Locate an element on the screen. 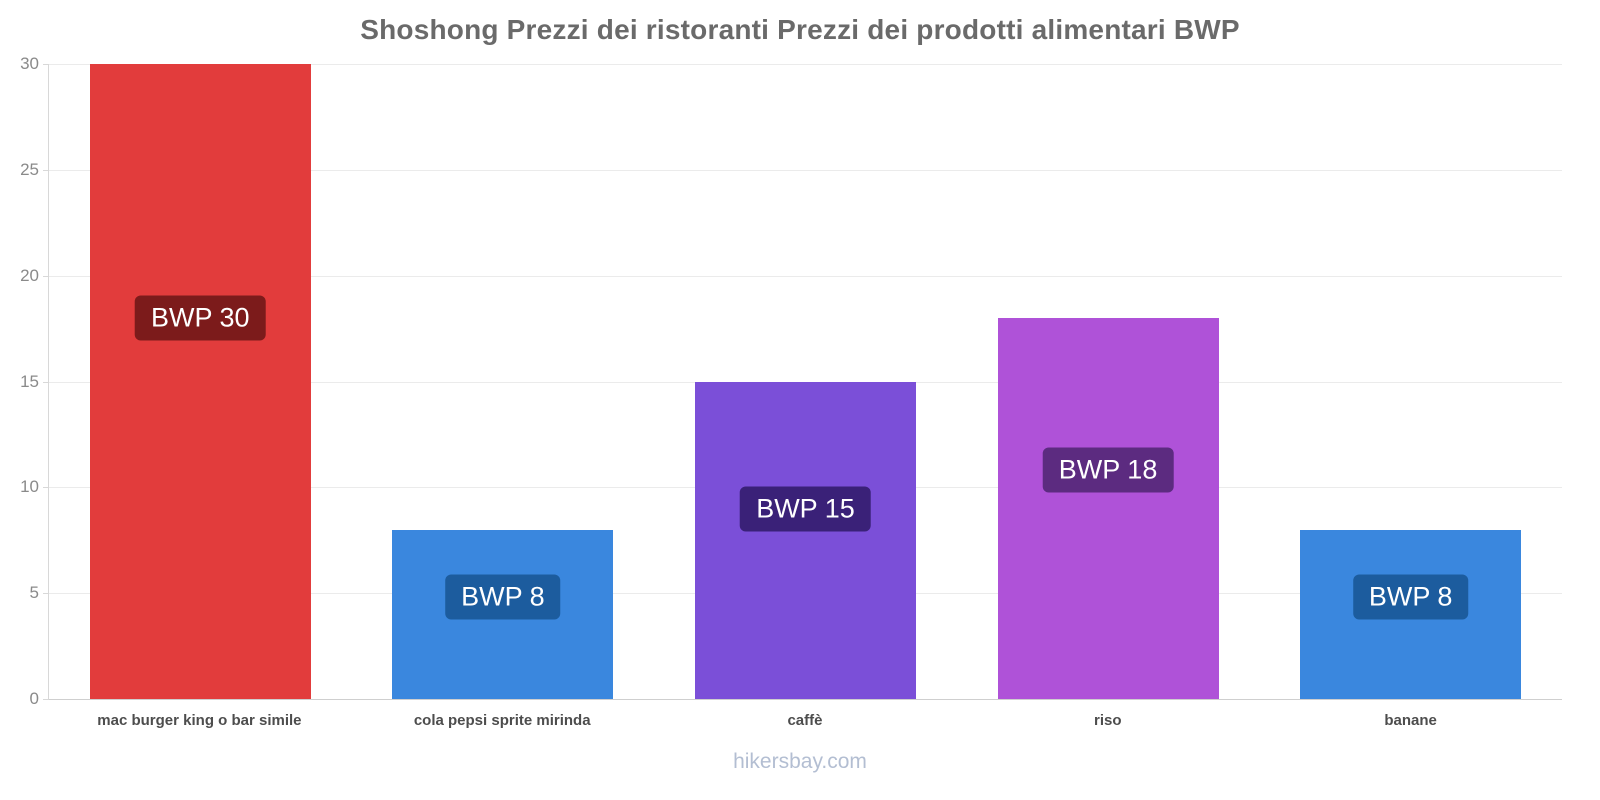  footer-watermark: hikersbay.com is located at coordinates (800, 761).